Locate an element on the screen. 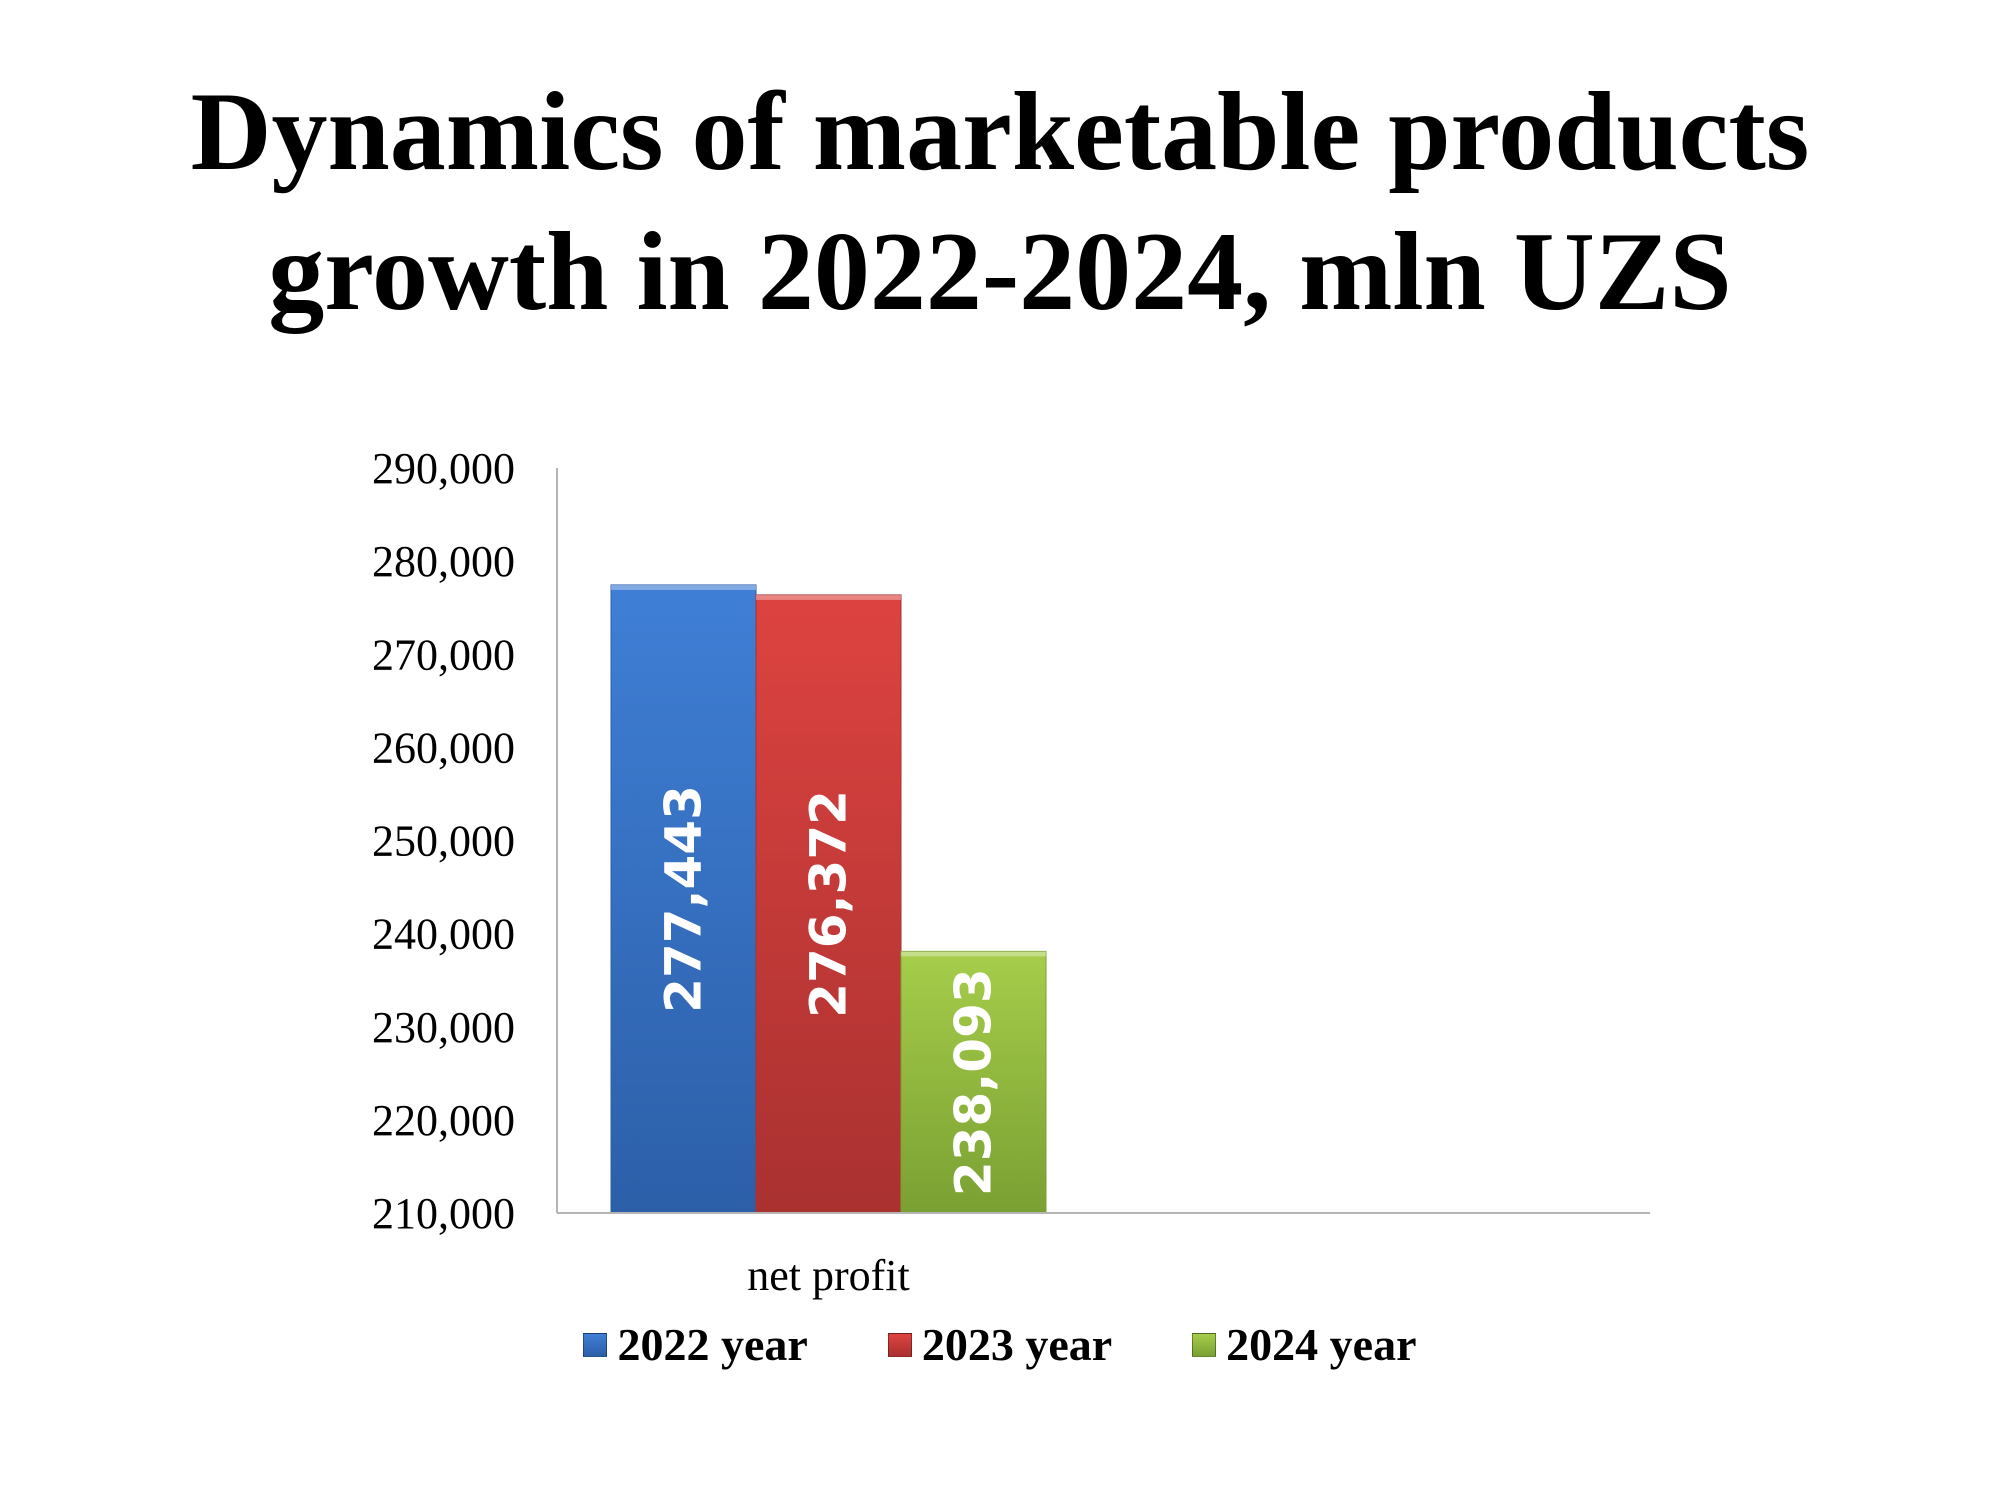  bar-2024-year is located at coordinates (973, 1082).